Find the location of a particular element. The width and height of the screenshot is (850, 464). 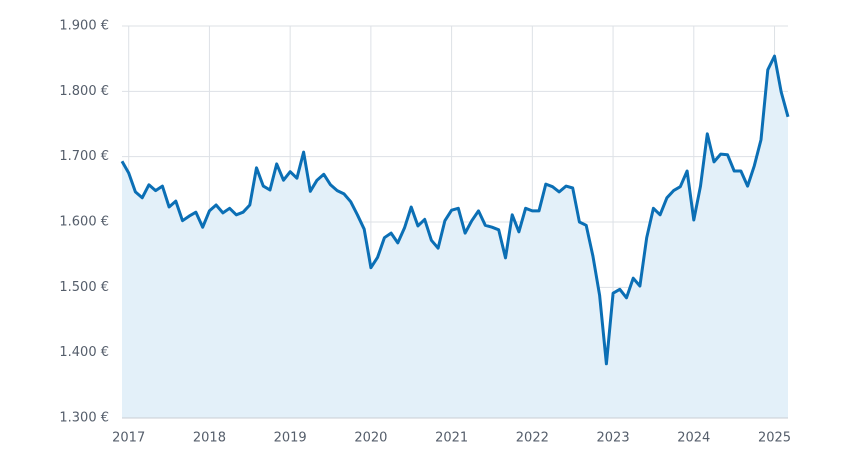

x-tick-label: 2025 is located at coordinates (774, 438).